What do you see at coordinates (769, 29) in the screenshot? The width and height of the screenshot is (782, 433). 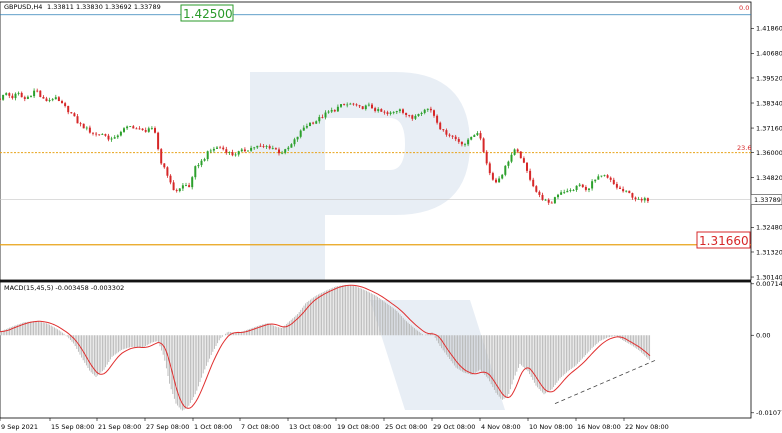 I see `price-tick-label: 1.41860` at bounding box center [769, 29].